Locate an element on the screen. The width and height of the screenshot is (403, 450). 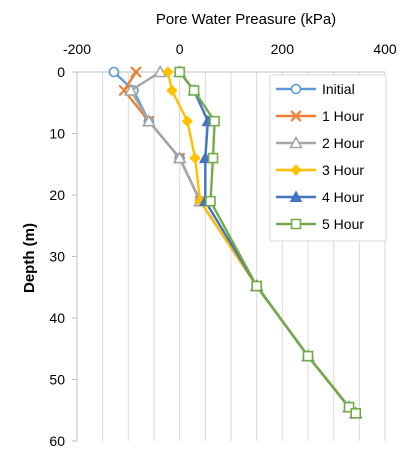
data-point-initial is located at coordinates (114, 72).